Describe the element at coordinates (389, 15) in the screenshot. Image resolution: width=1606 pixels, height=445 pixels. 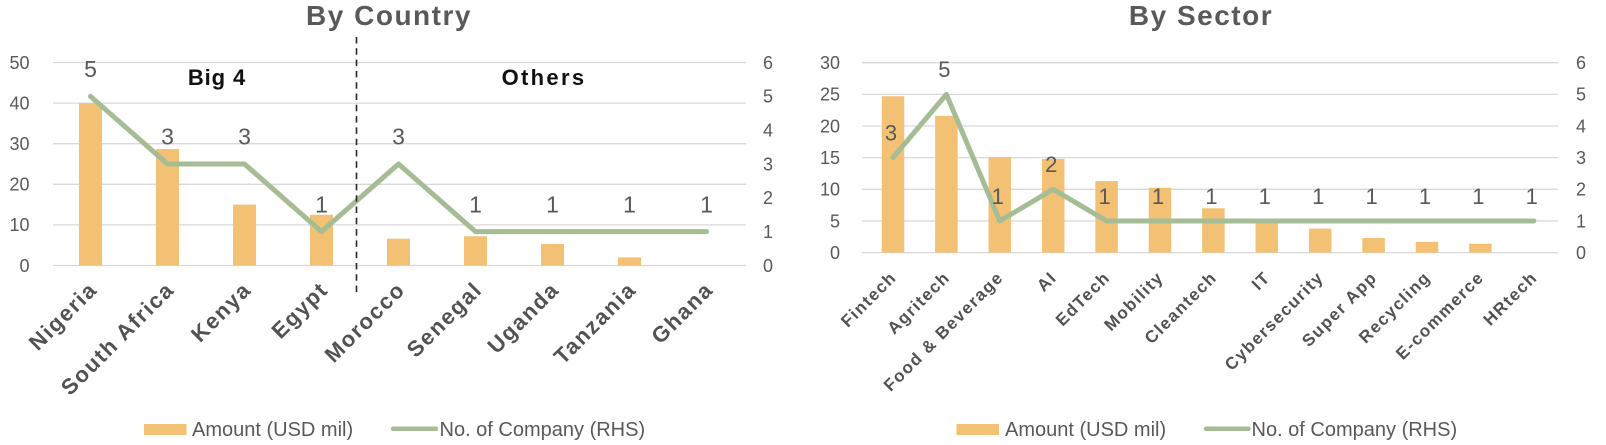
I see `svg-text: By Country` at that location.